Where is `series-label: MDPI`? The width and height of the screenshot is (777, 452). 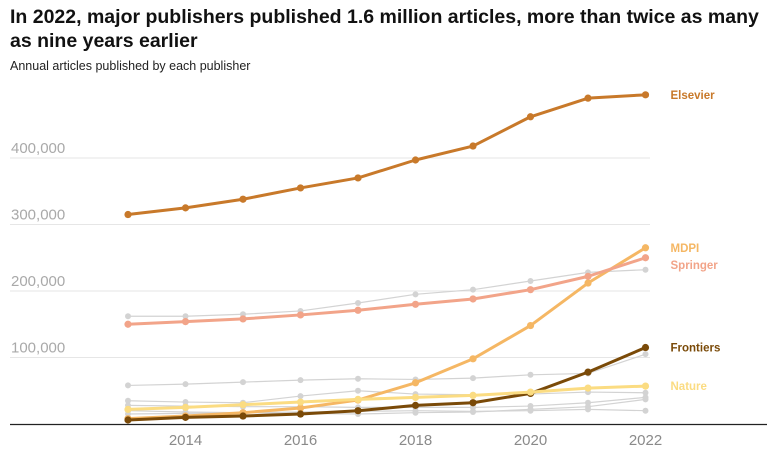
series-label: MDPI is located at coordinates (685, 249).